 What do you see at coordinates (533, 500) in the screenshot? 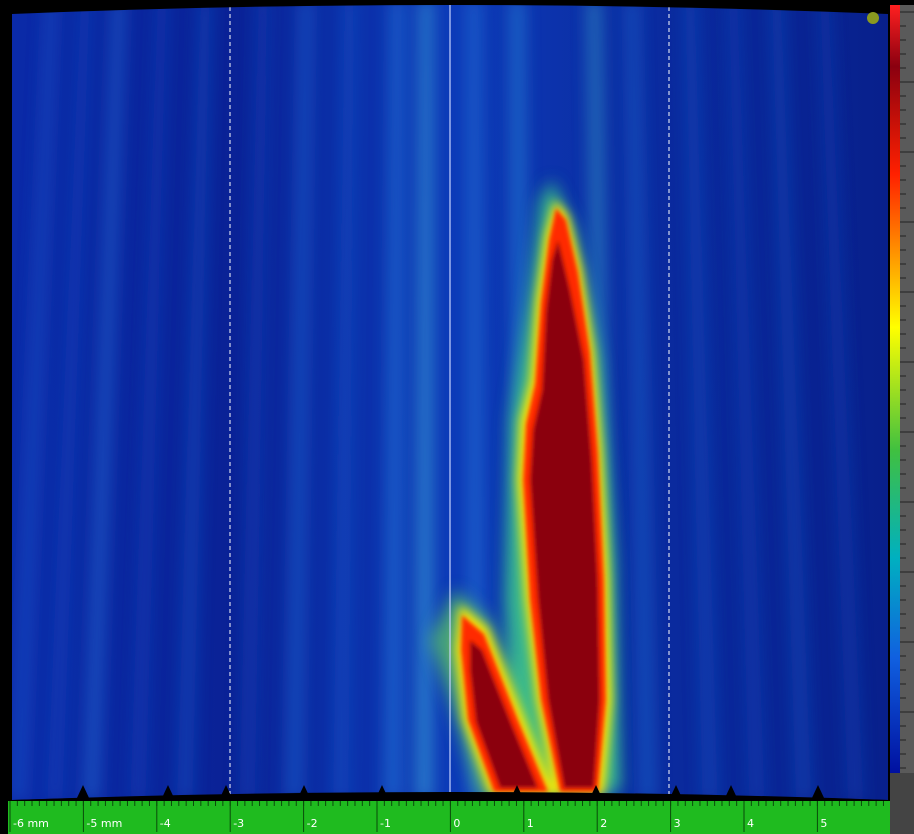
I see `indication-core` at bounding box center [533, 500].